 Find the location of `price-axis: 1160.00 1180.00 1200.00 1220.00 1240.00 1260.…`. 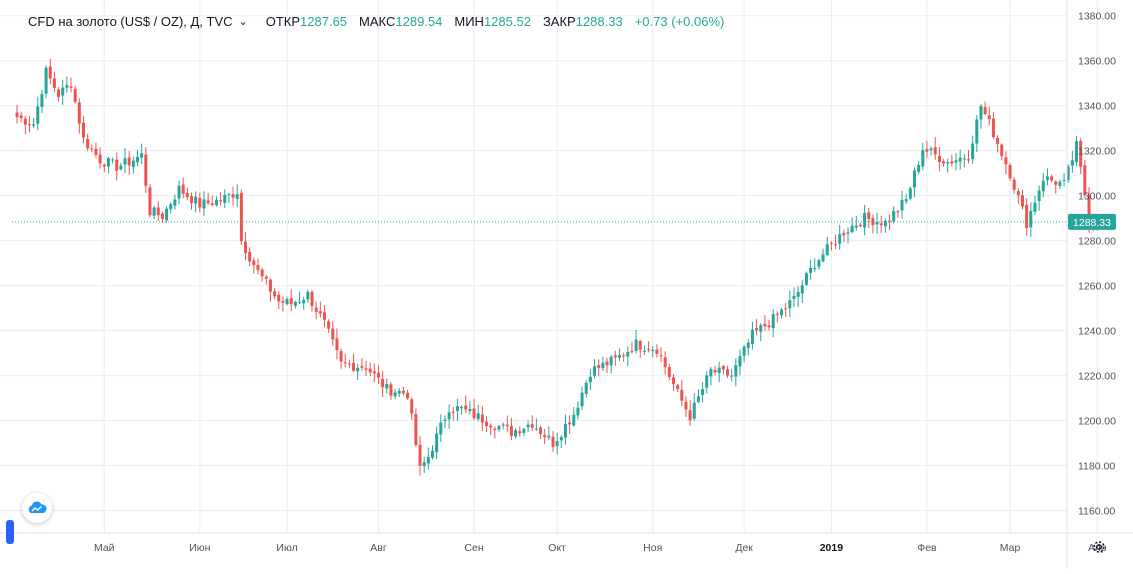

price-axis: 1160.00 1180.00 1200.00 1220.00 1240.00 1260.… is located at coordinates (1097, 264).